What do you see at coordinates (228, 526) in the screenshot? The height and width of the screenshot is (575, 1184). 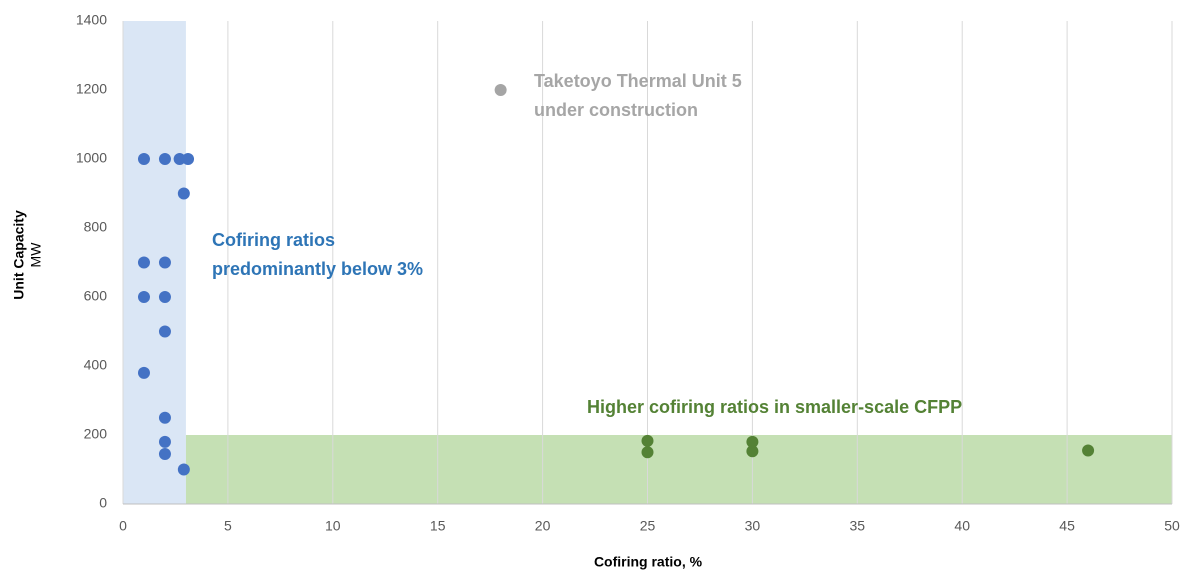 I see `x-tick-label: 5` at bounding box center [228, 526].